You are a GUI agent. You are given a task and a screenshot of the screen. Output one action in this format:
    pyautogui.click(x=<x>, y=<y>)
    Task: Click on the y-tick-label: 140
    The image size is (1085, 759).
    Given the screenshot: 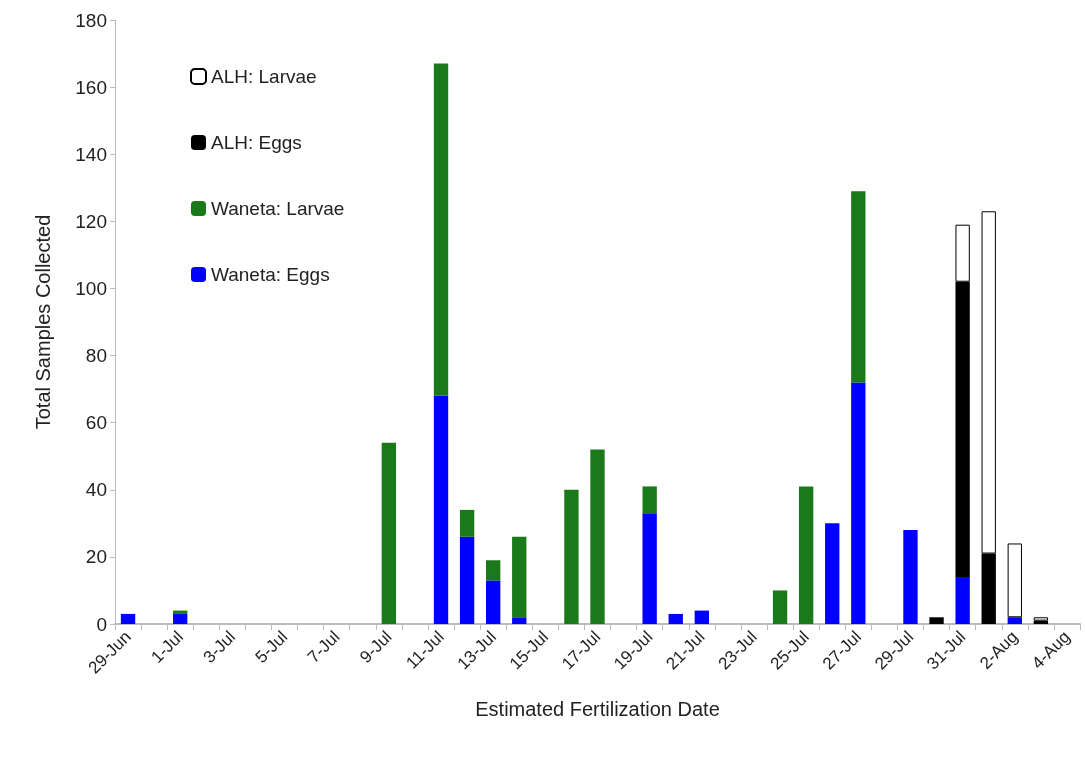 What is the action you would take?
    pyautogui.click(x=91, y=154)
    